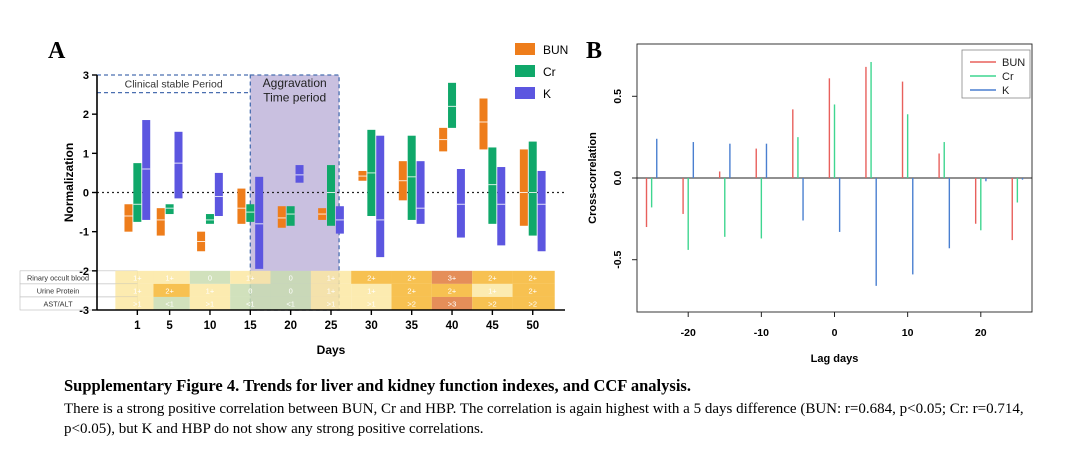  What do you see at coordinates (594, 51) in the screenshot?
I see `panel-b-label: B` at bounding box center [594, 51].